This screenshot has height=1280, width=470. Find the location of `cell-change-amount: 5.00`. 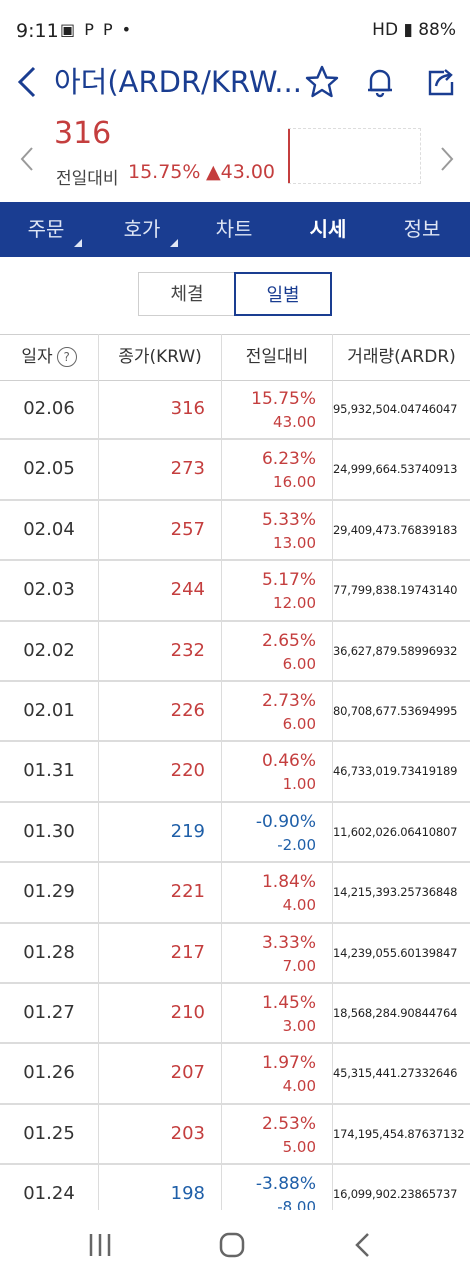

cell-change-amount: 5.00 is located at coordinates (299, 1146).